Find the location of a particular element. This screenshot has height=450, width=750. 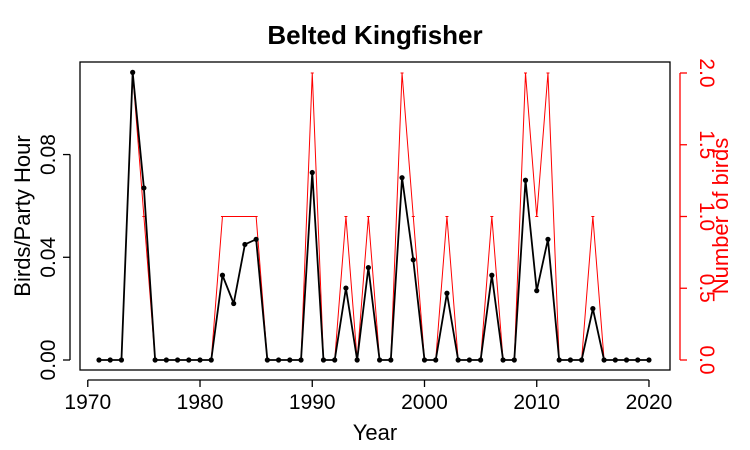

x-tick-label: 1990 is located at coordinates (312, 402).